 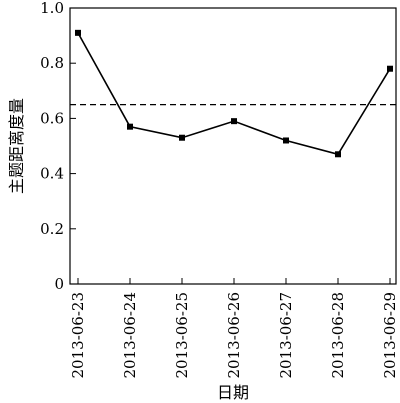 I want to click on y-tick-label: 1.0, so click(x=52, y=8).